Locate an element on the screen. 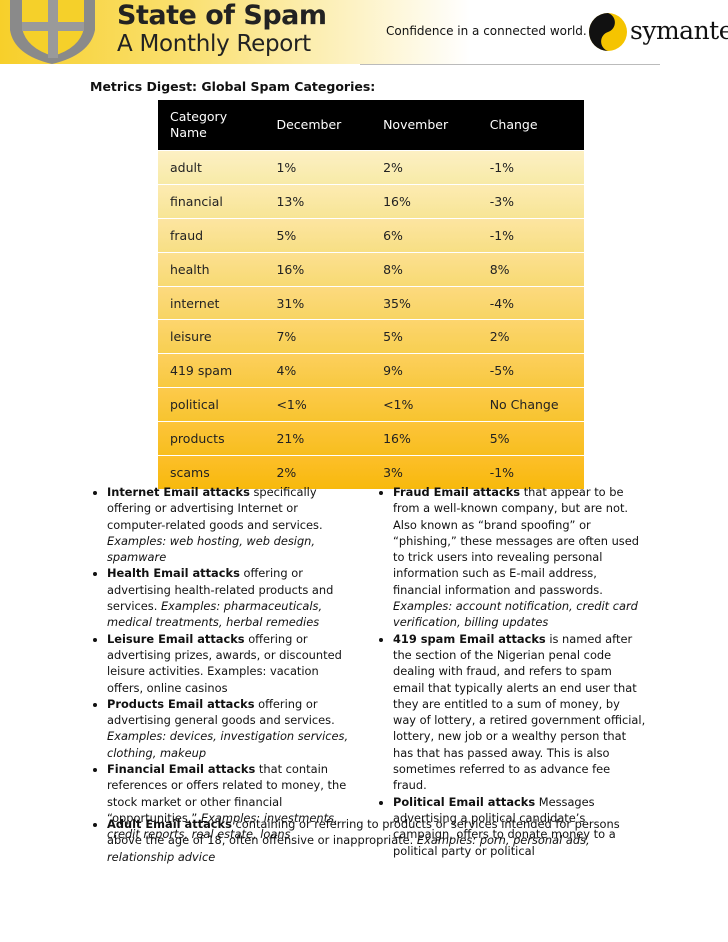  header-rule is located at coordinates (510, 64).